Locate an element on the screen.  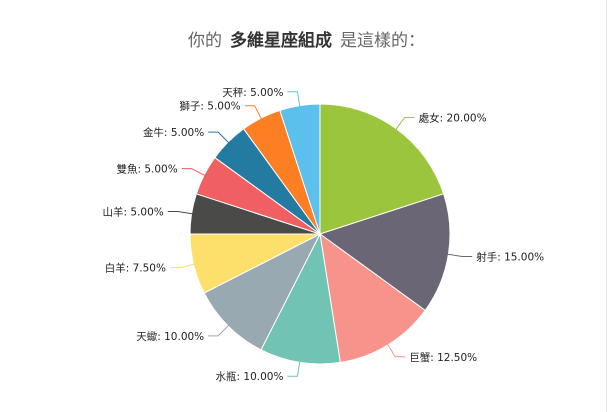
slice-label-6: 白羊: 7.50% is located at coordinates (135, 268).